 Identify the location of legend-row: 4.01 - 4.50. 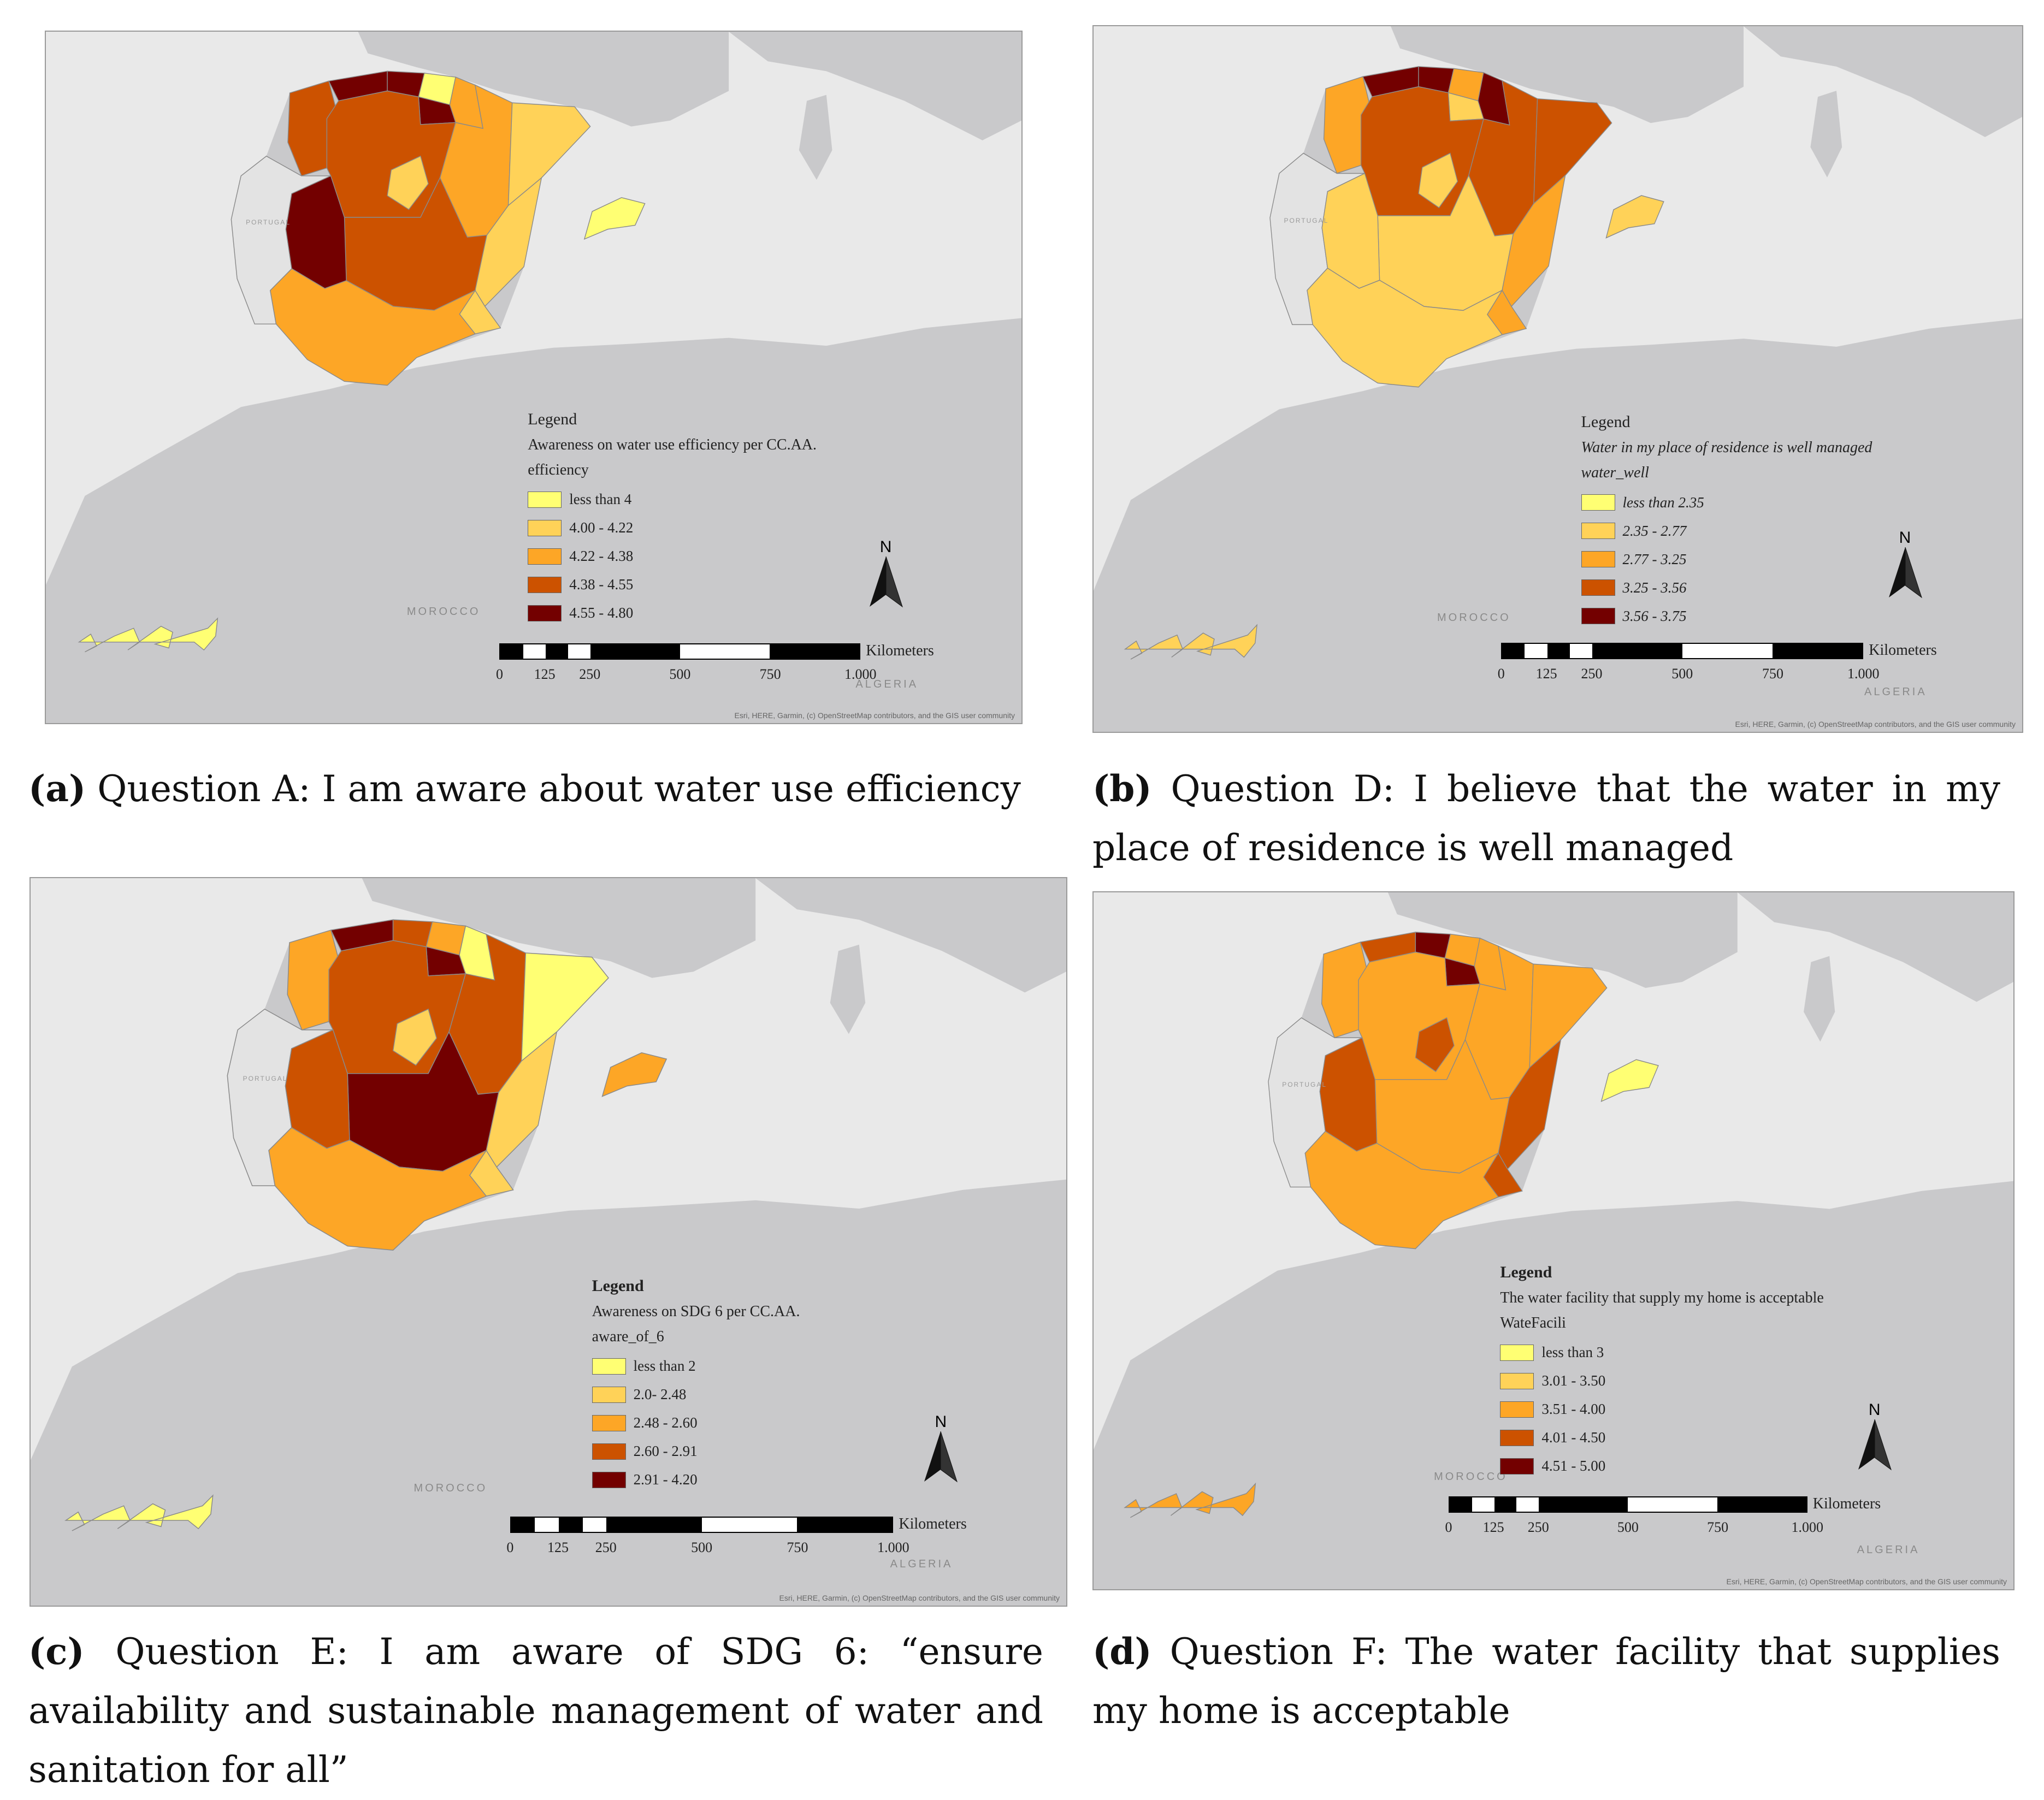
(1661, 1438).